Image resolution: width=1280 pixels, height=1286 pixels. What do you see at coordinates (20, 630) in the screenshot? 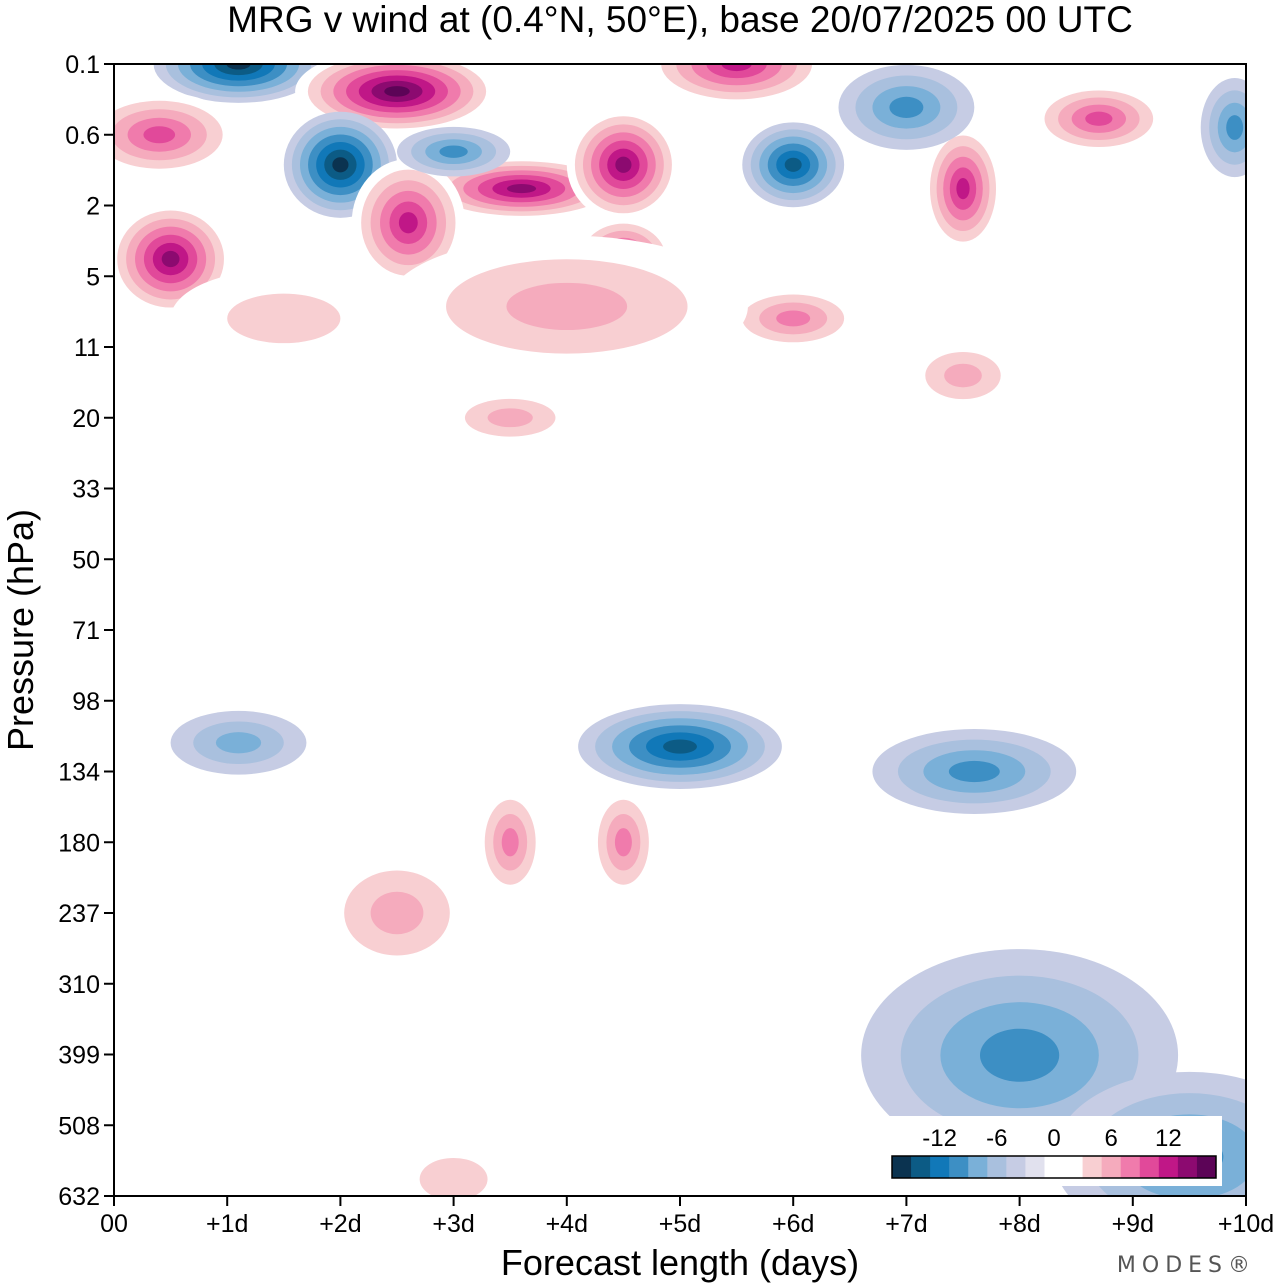
I see `y-axis-label: Pressure (hPa)` at bounding box center [20, 630].